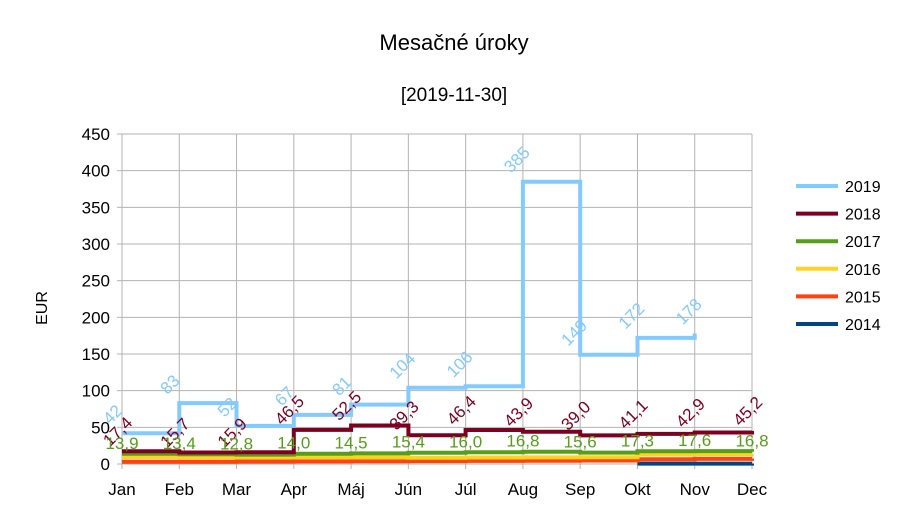 The image size is (907, 510). I want to click on x-tick-label: Okt, so click(637, 489).